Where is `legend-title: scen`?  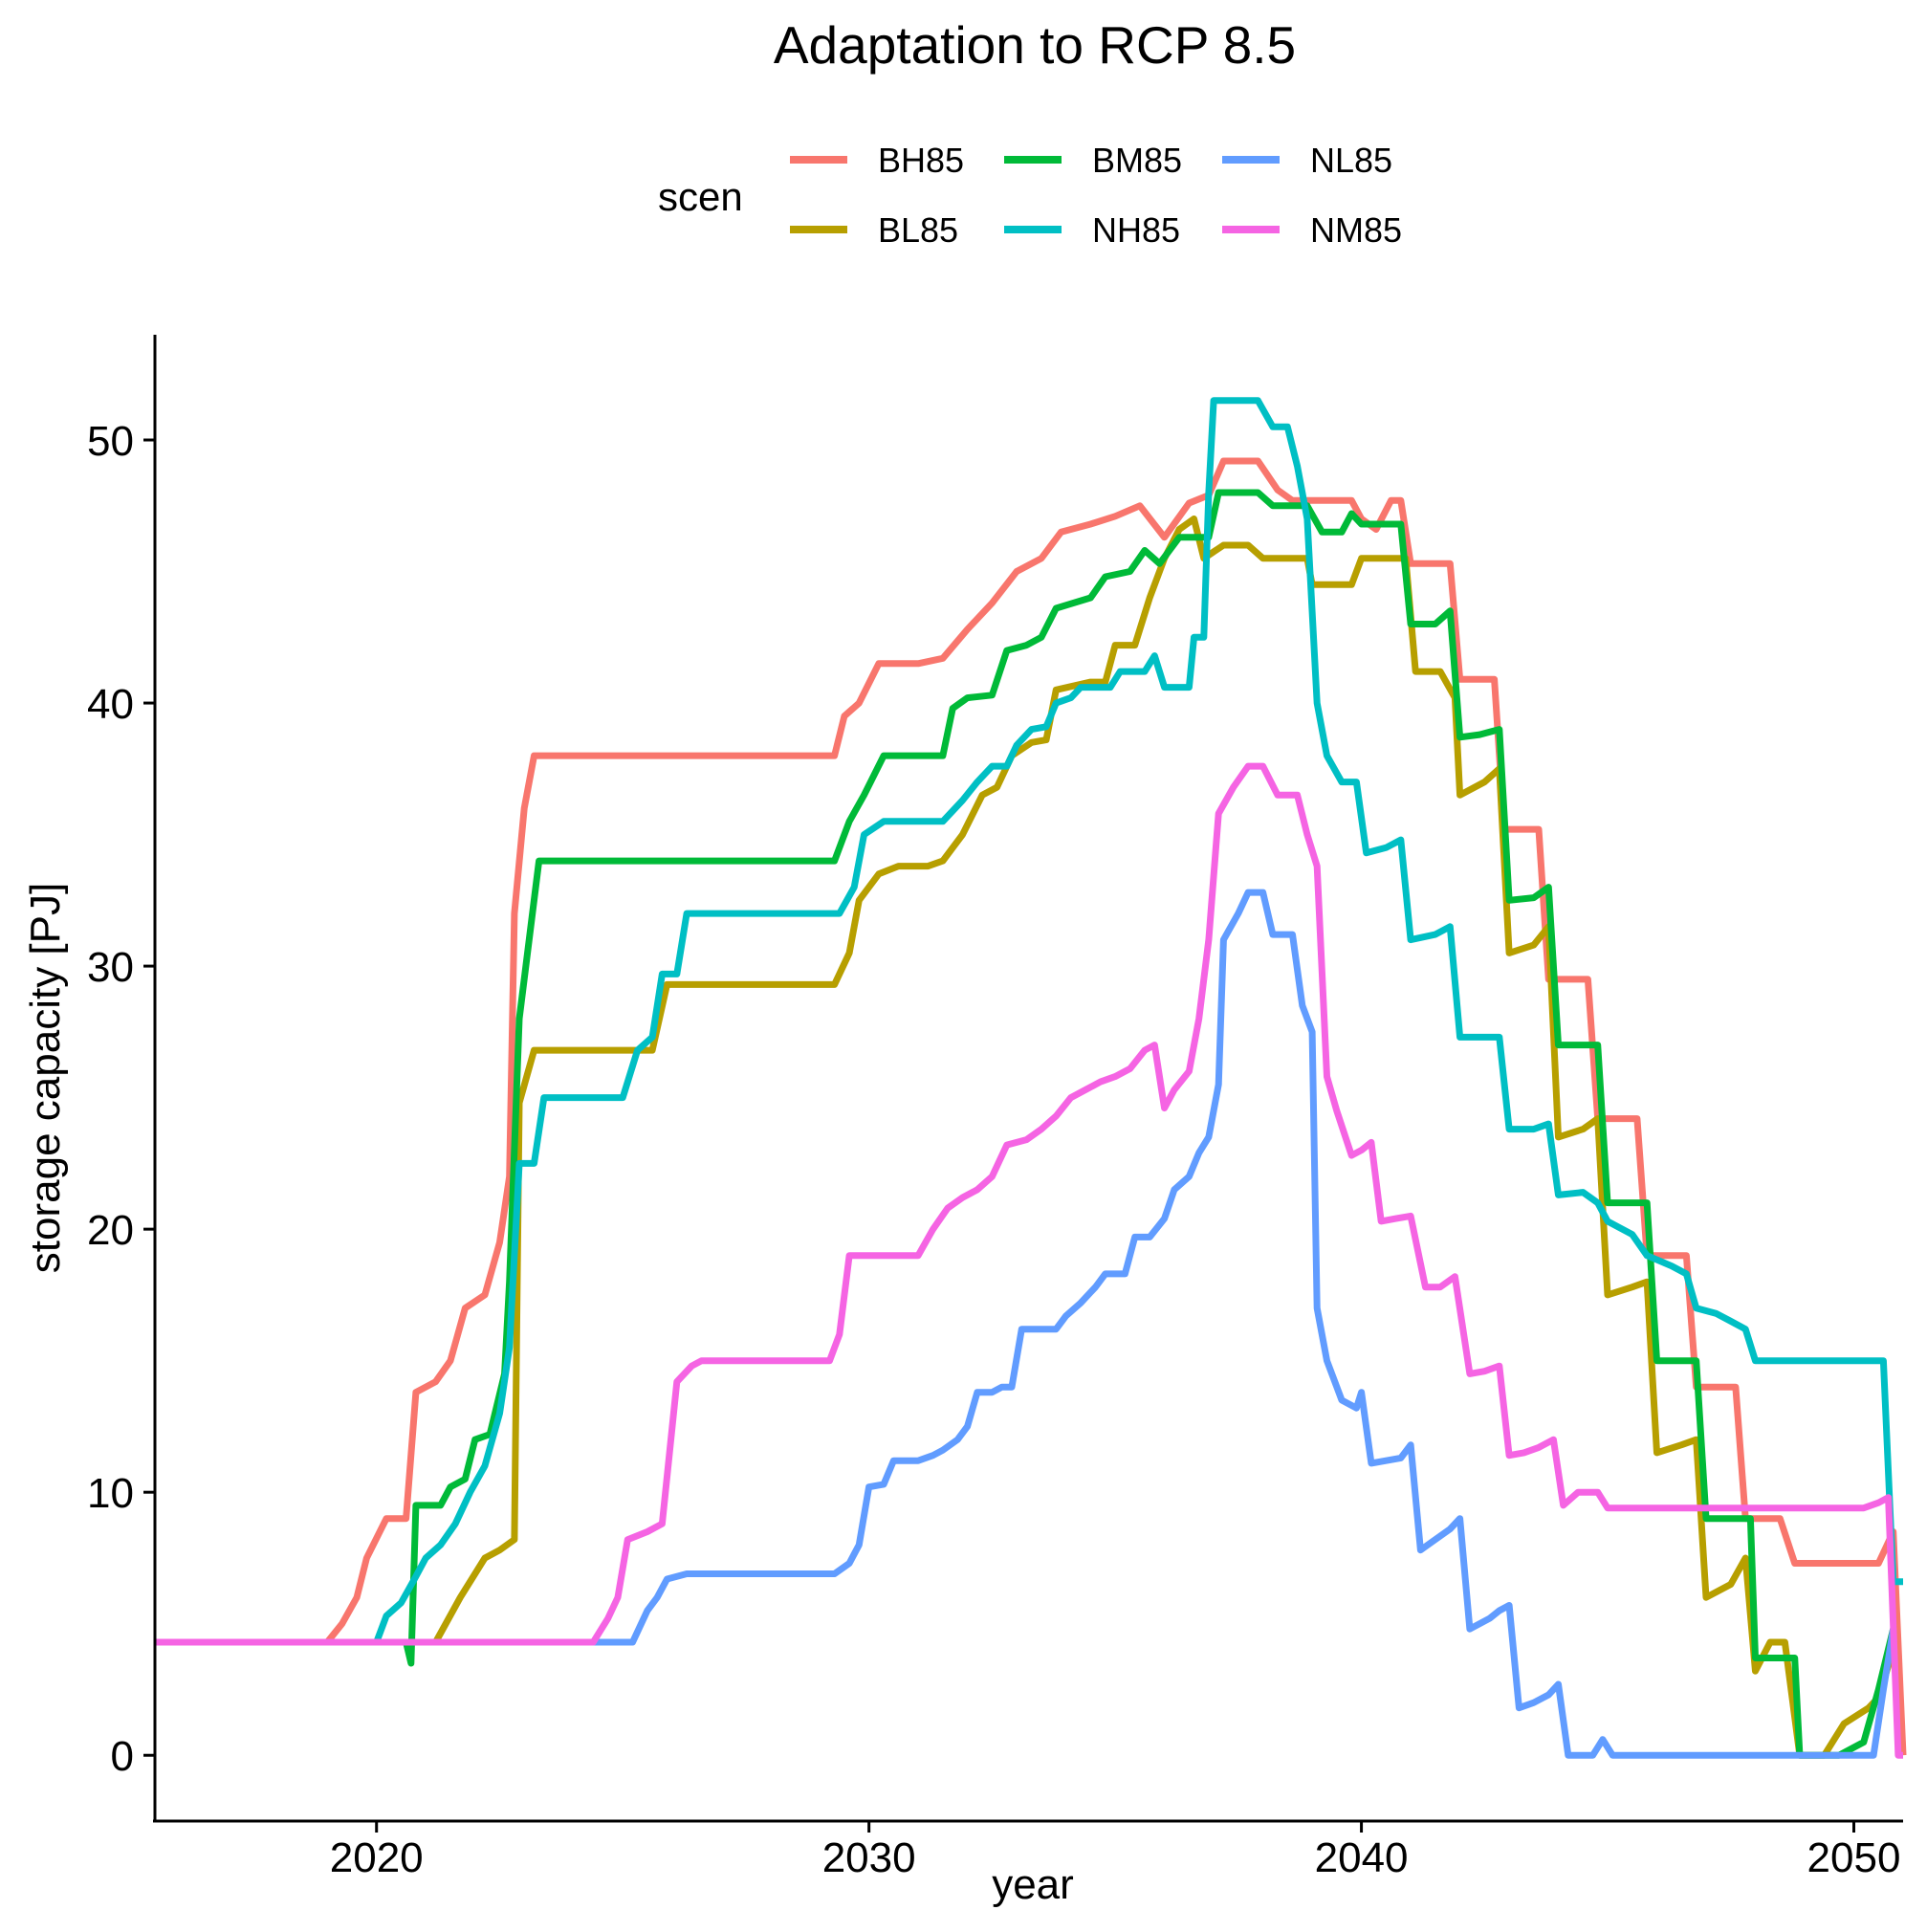 legend-title: scen is located at coordinates (700, 196).